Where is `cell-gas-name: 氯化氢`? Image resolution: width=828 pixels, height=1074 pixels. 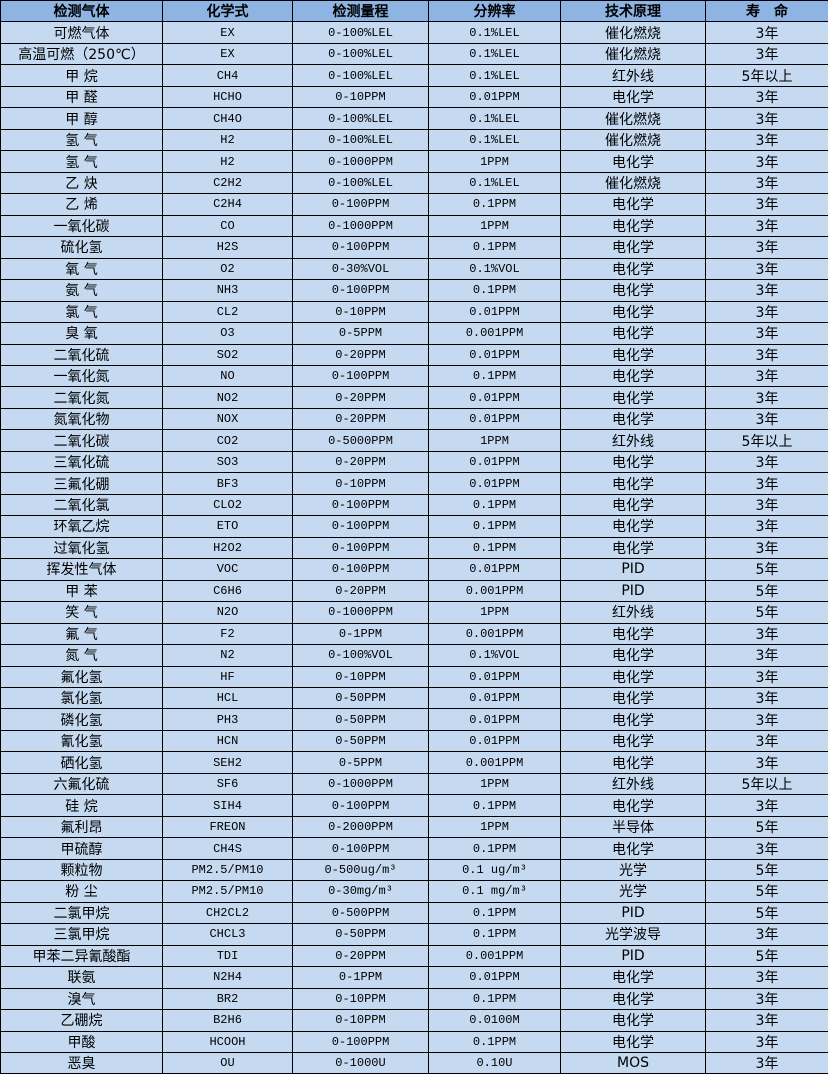 cell-gas-name: 氯化氢 is located at coordinates (81, 698).